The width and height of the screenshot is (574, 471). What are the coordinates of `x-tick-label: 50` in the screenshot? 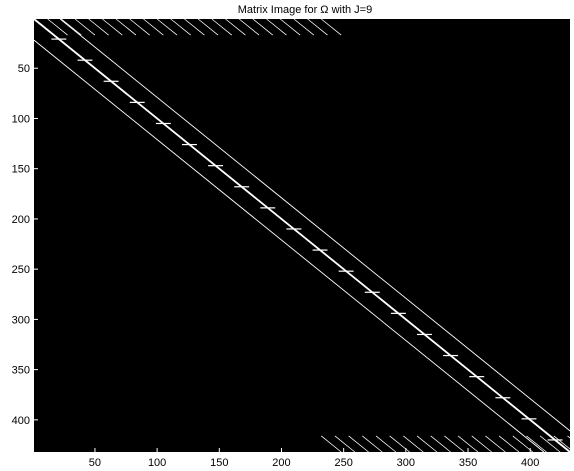 It's located at (95, 463).